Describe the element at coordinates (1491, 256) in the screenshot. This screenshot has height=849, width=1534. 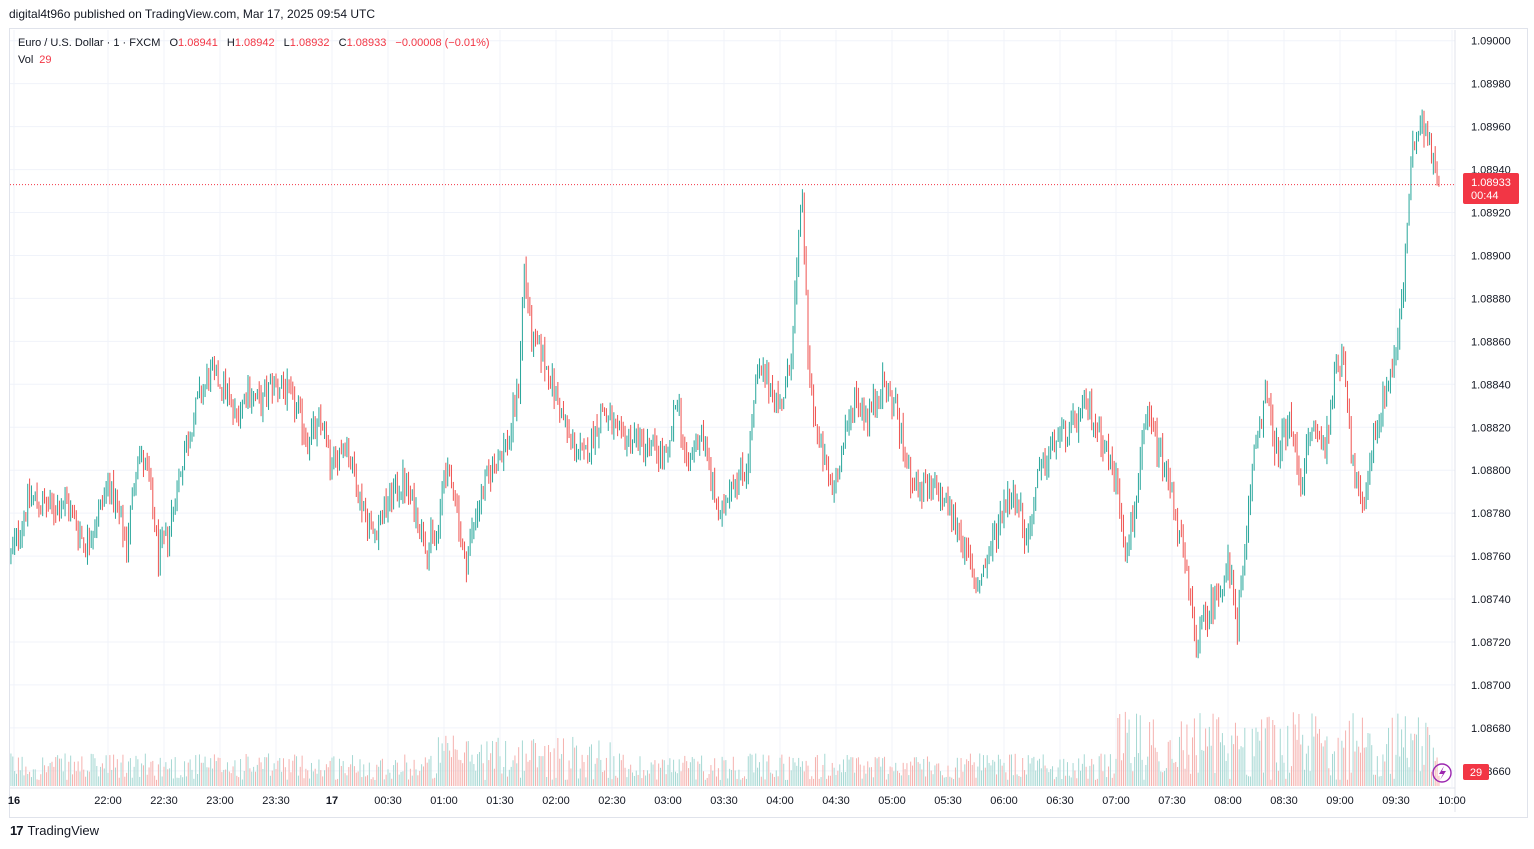
I see `price-tick-label: 1.08900` at that location.